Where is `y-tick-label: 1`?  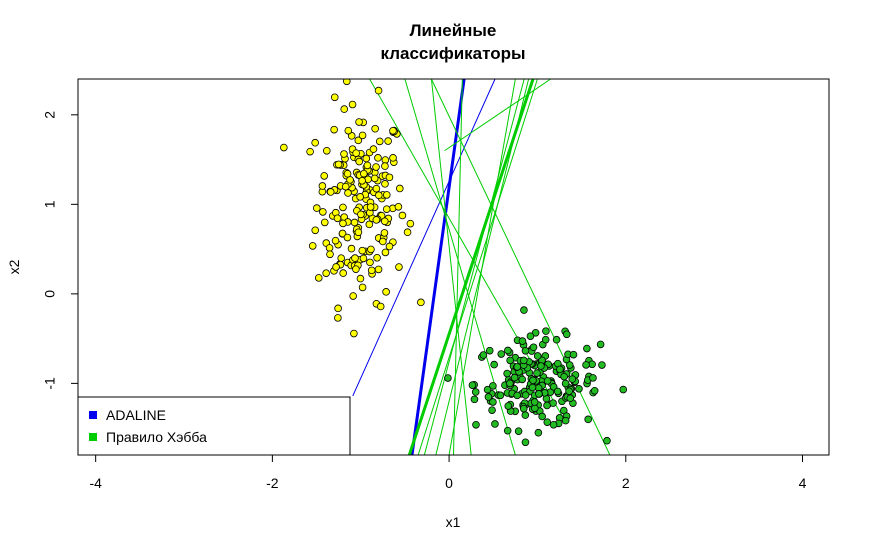
y-tick-label: 1 is located at coordinates (50, 204).